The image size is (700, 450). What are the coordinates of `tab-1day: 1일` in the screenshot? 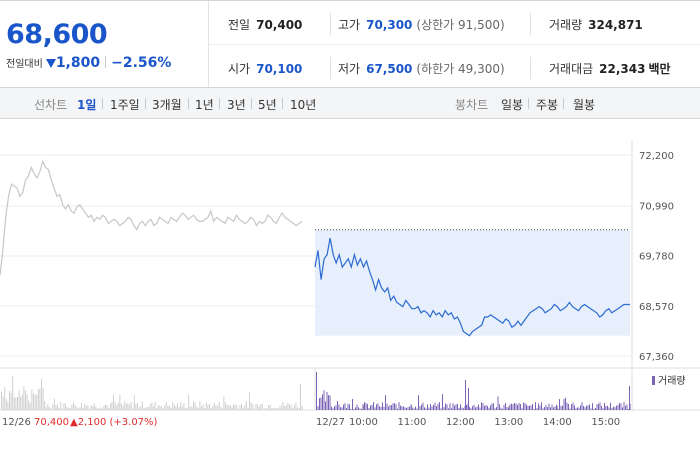 It's located at (87, 105).